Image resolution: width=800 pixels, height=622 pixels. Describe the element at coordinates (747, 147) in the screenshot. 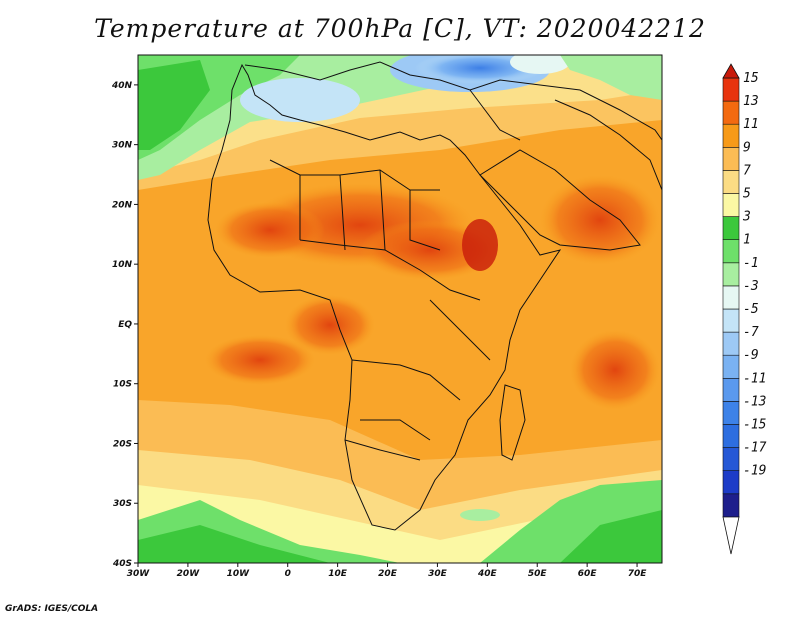

I see `colorbar-label: 9` at that location.